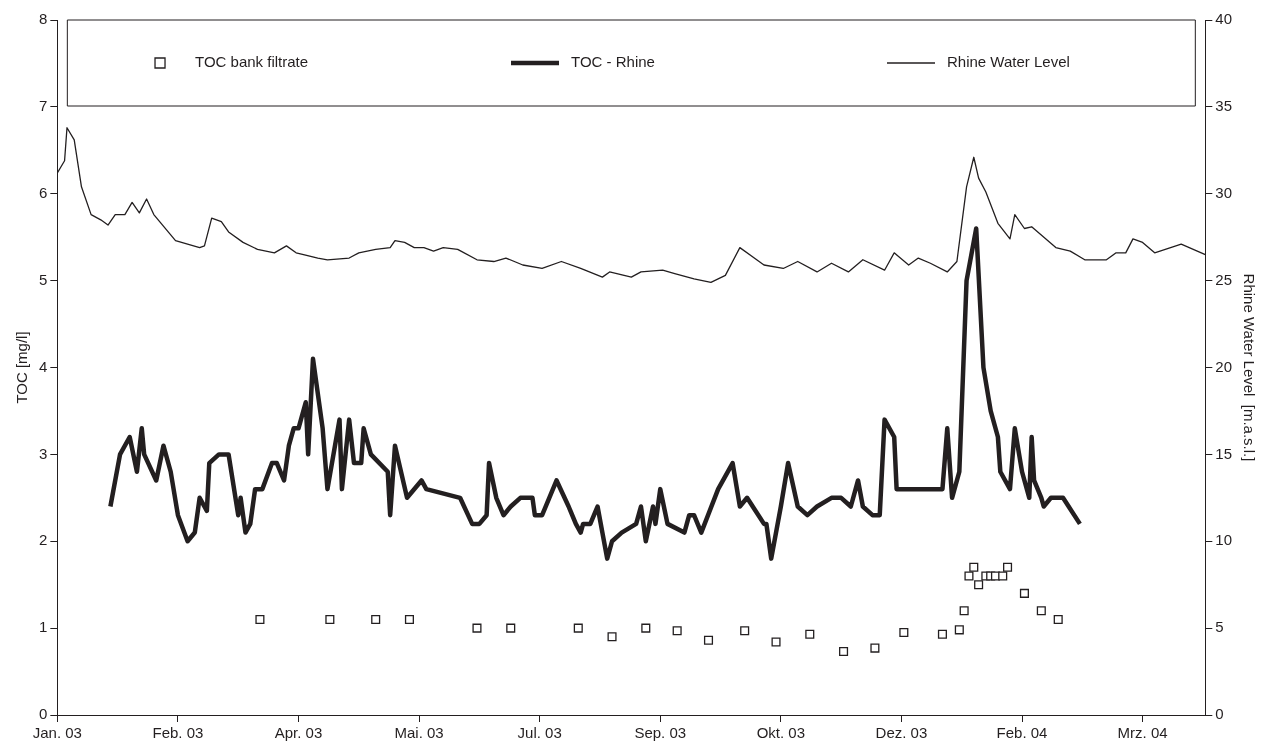 Image resolution: width=1273 pixels, height=756 pixels. What do you see at coordinates (539, 733) in the screenshot?
I see `x-tick-label: Jul. 03` at bounding box center [539, 733].